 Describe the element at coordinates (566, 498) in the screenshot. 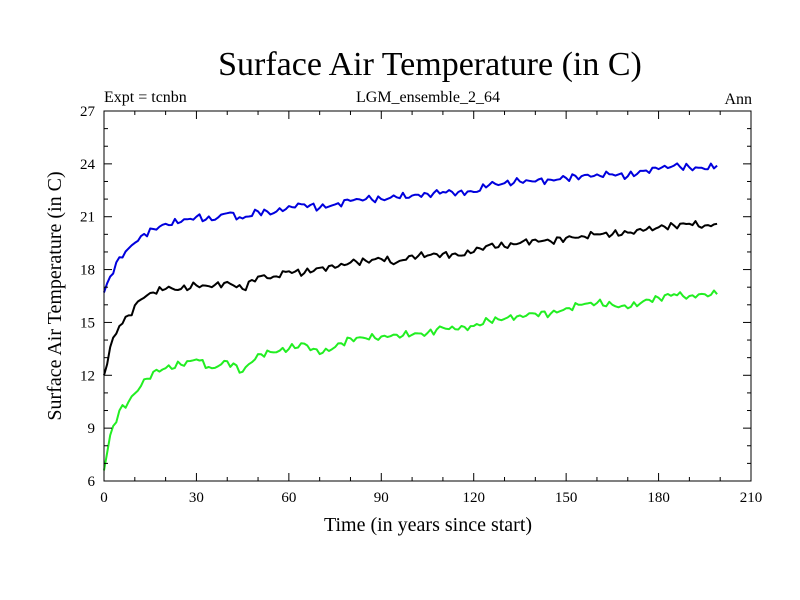

I see `x-tick-label: 150` at that location.